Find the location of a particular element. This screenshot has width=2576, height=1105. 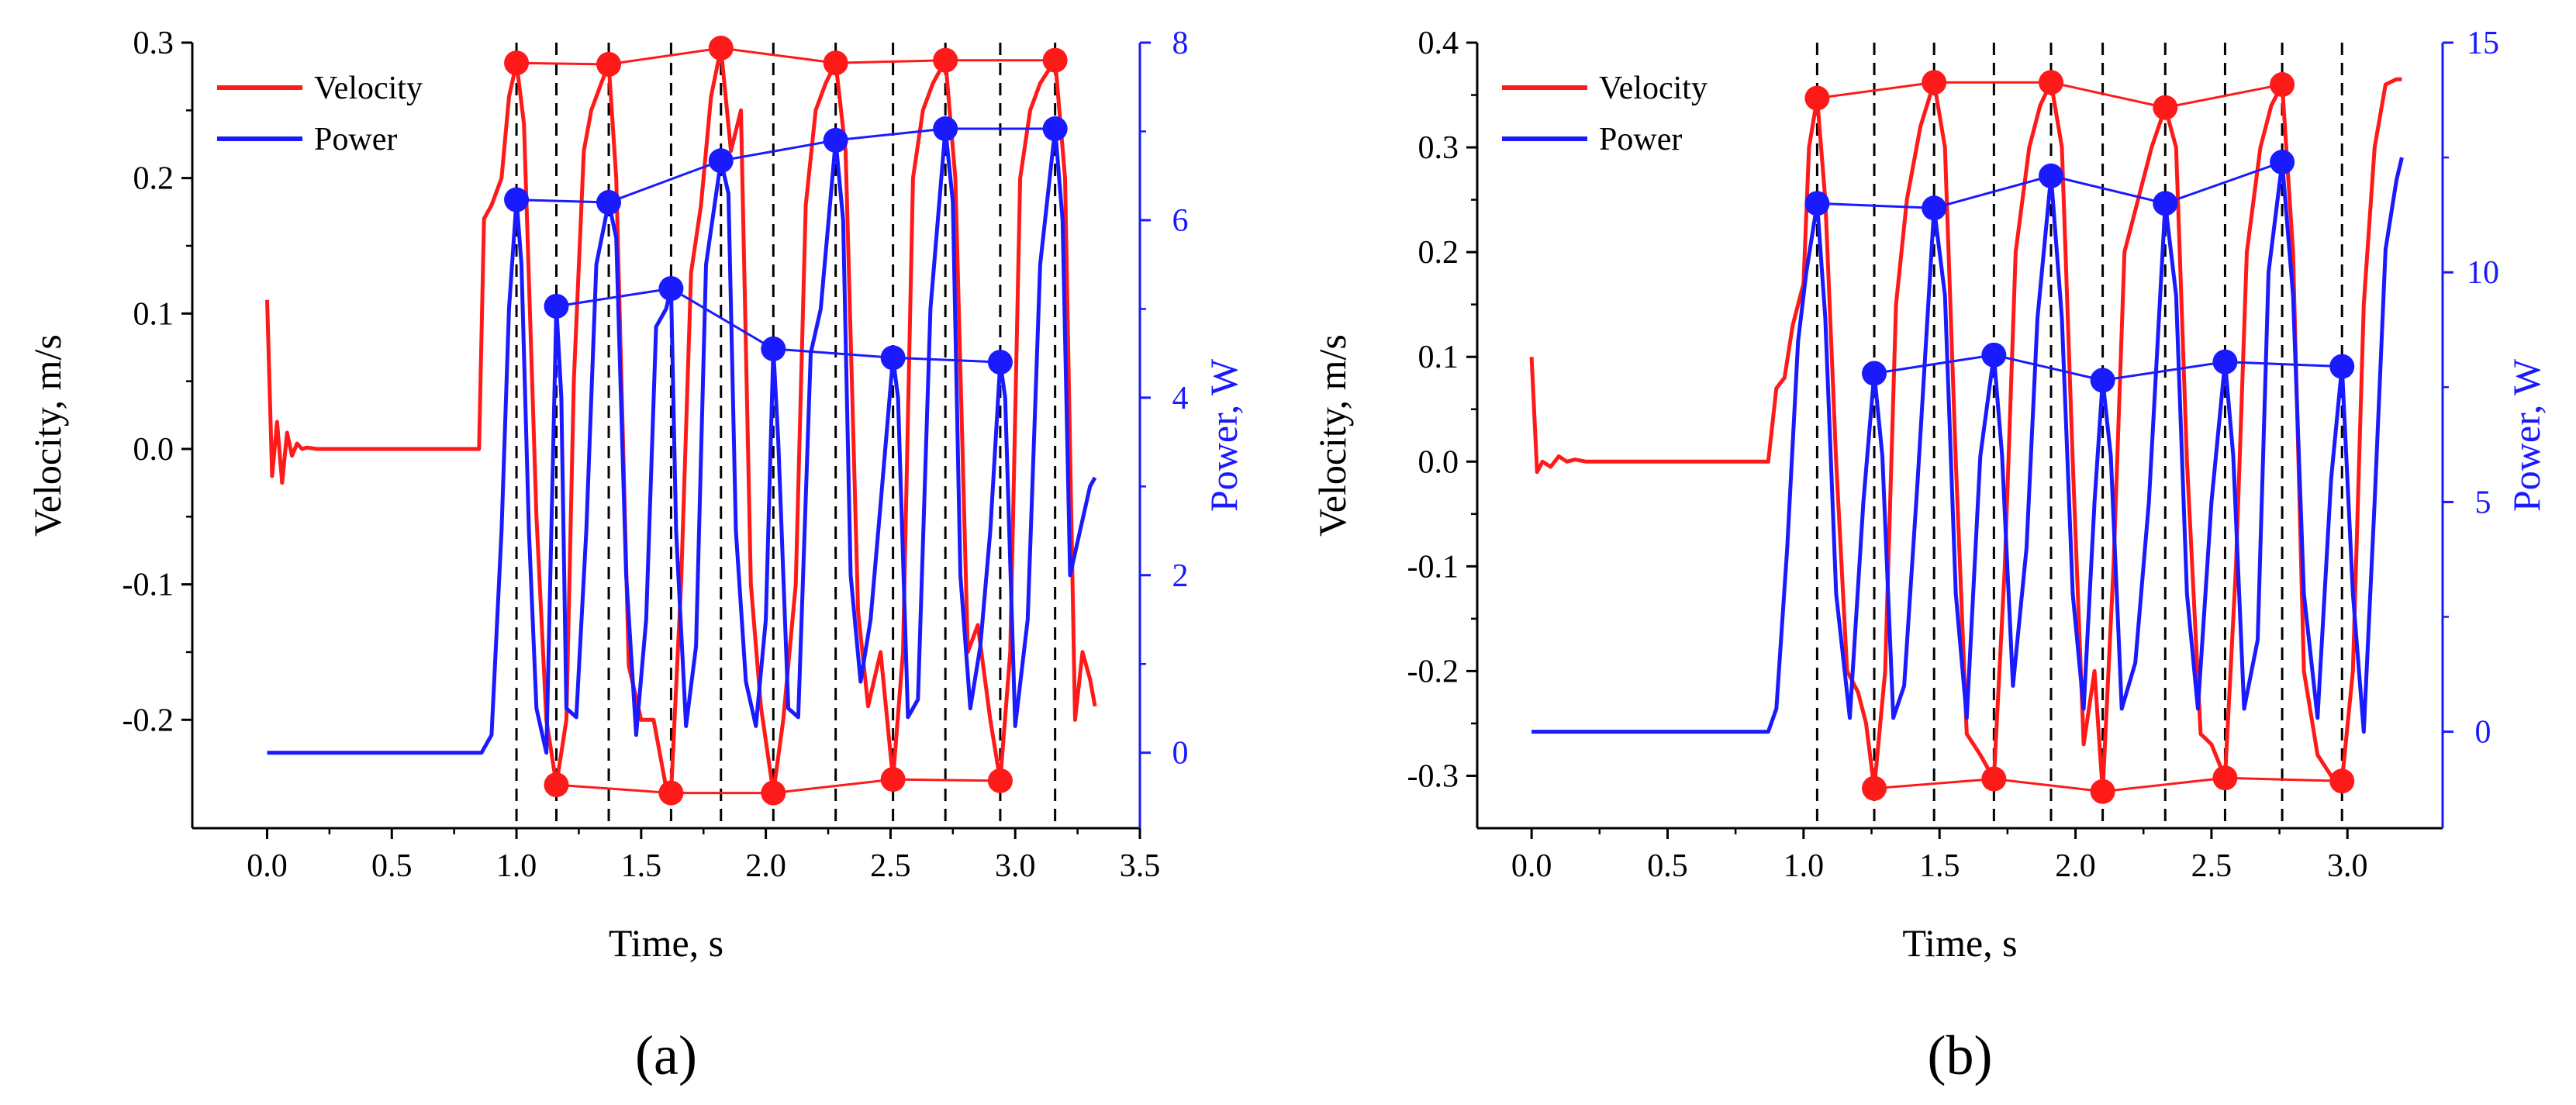

y-right-tick-label: 10 is located at coordinates (2483, 273).